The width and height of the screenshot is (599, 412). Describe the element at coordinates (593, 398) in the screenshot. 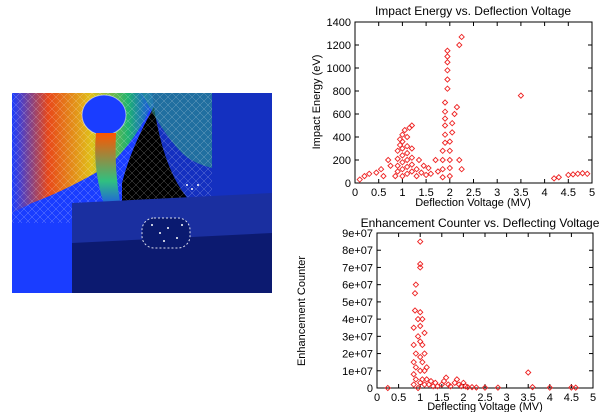

I see `chart2-xtick-label: 5` at that location.